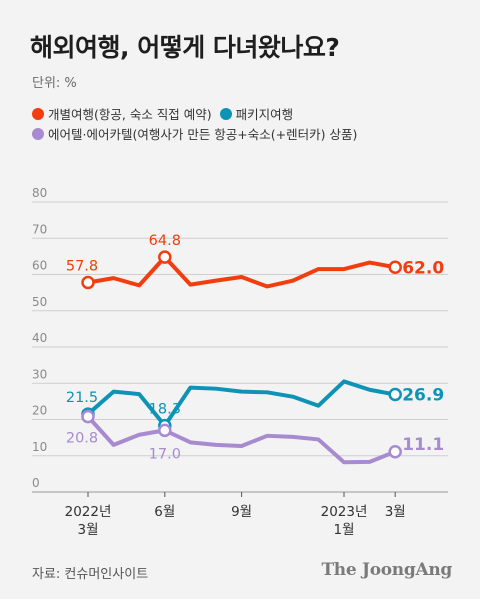  What do you see at coordinates (82, 398) in the screenshot?
I see `data-label: 21.5` at bounding box center [82, 398].